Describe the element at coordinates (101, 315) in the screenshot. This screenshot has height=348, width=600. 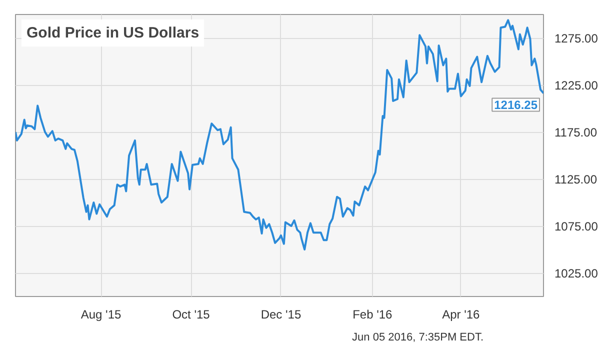
I see `x-tick-label: Aug '15` at that location.